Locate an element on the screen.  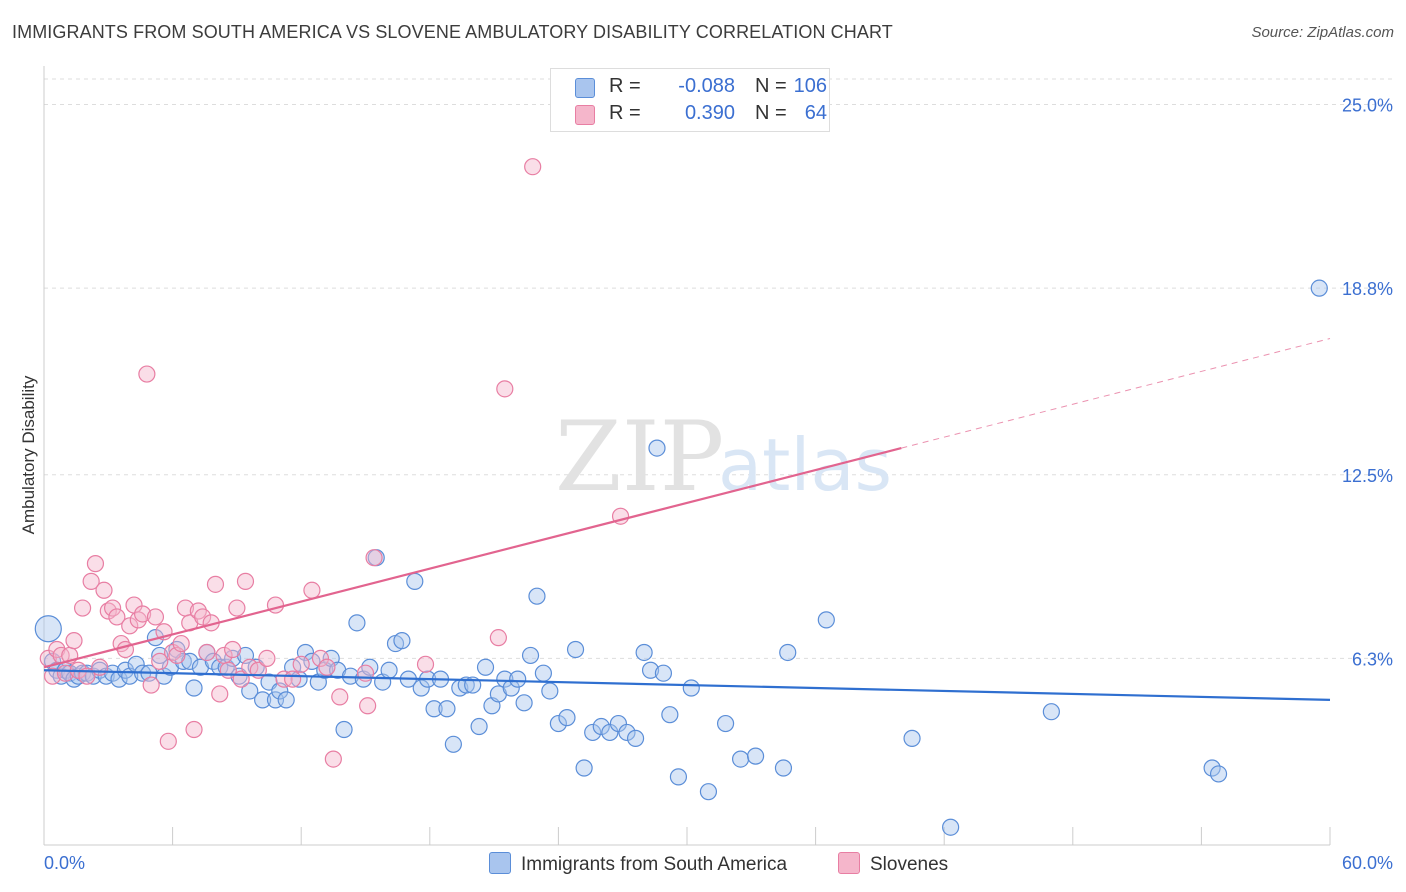
trend-line-south-america is located at coordinates (687, 685).